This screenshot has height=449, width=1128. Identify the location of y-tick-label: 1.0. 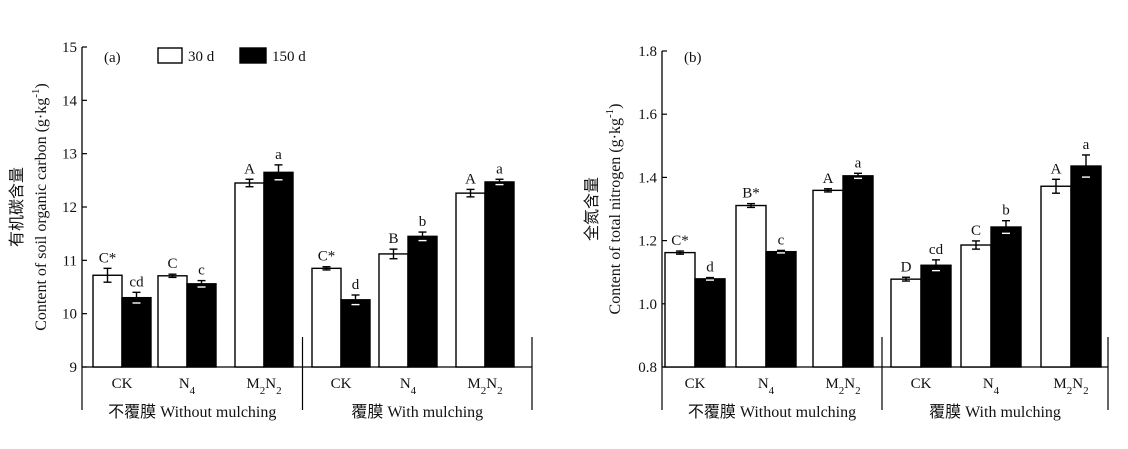
(647, 305).